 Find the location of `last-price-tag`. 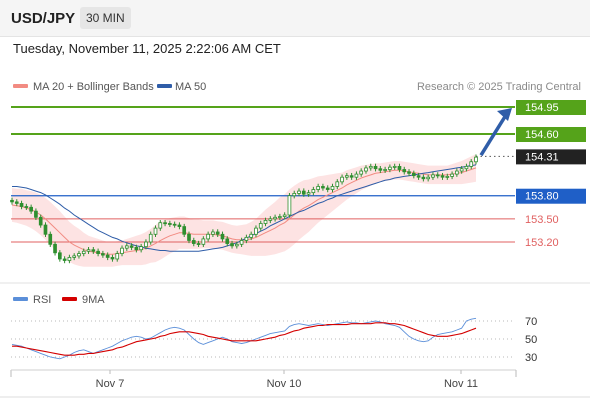

last-price-tag is located at coordinates (551, 157).